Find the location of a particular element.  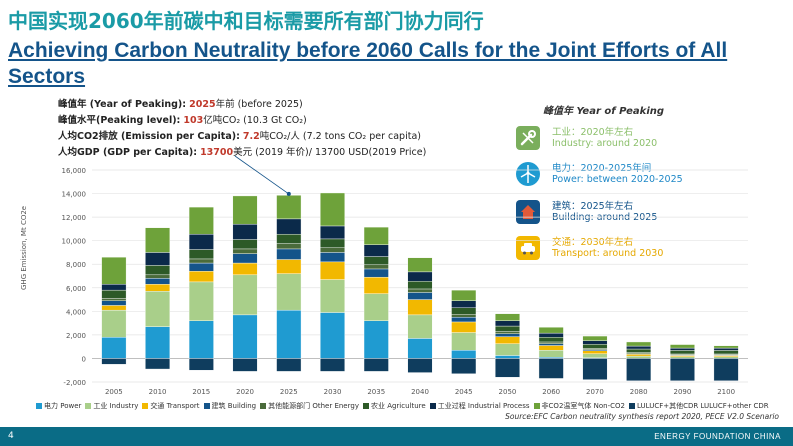

peaking-item-cn: 工业：2020年左右 is located at coordinates (593, 132).